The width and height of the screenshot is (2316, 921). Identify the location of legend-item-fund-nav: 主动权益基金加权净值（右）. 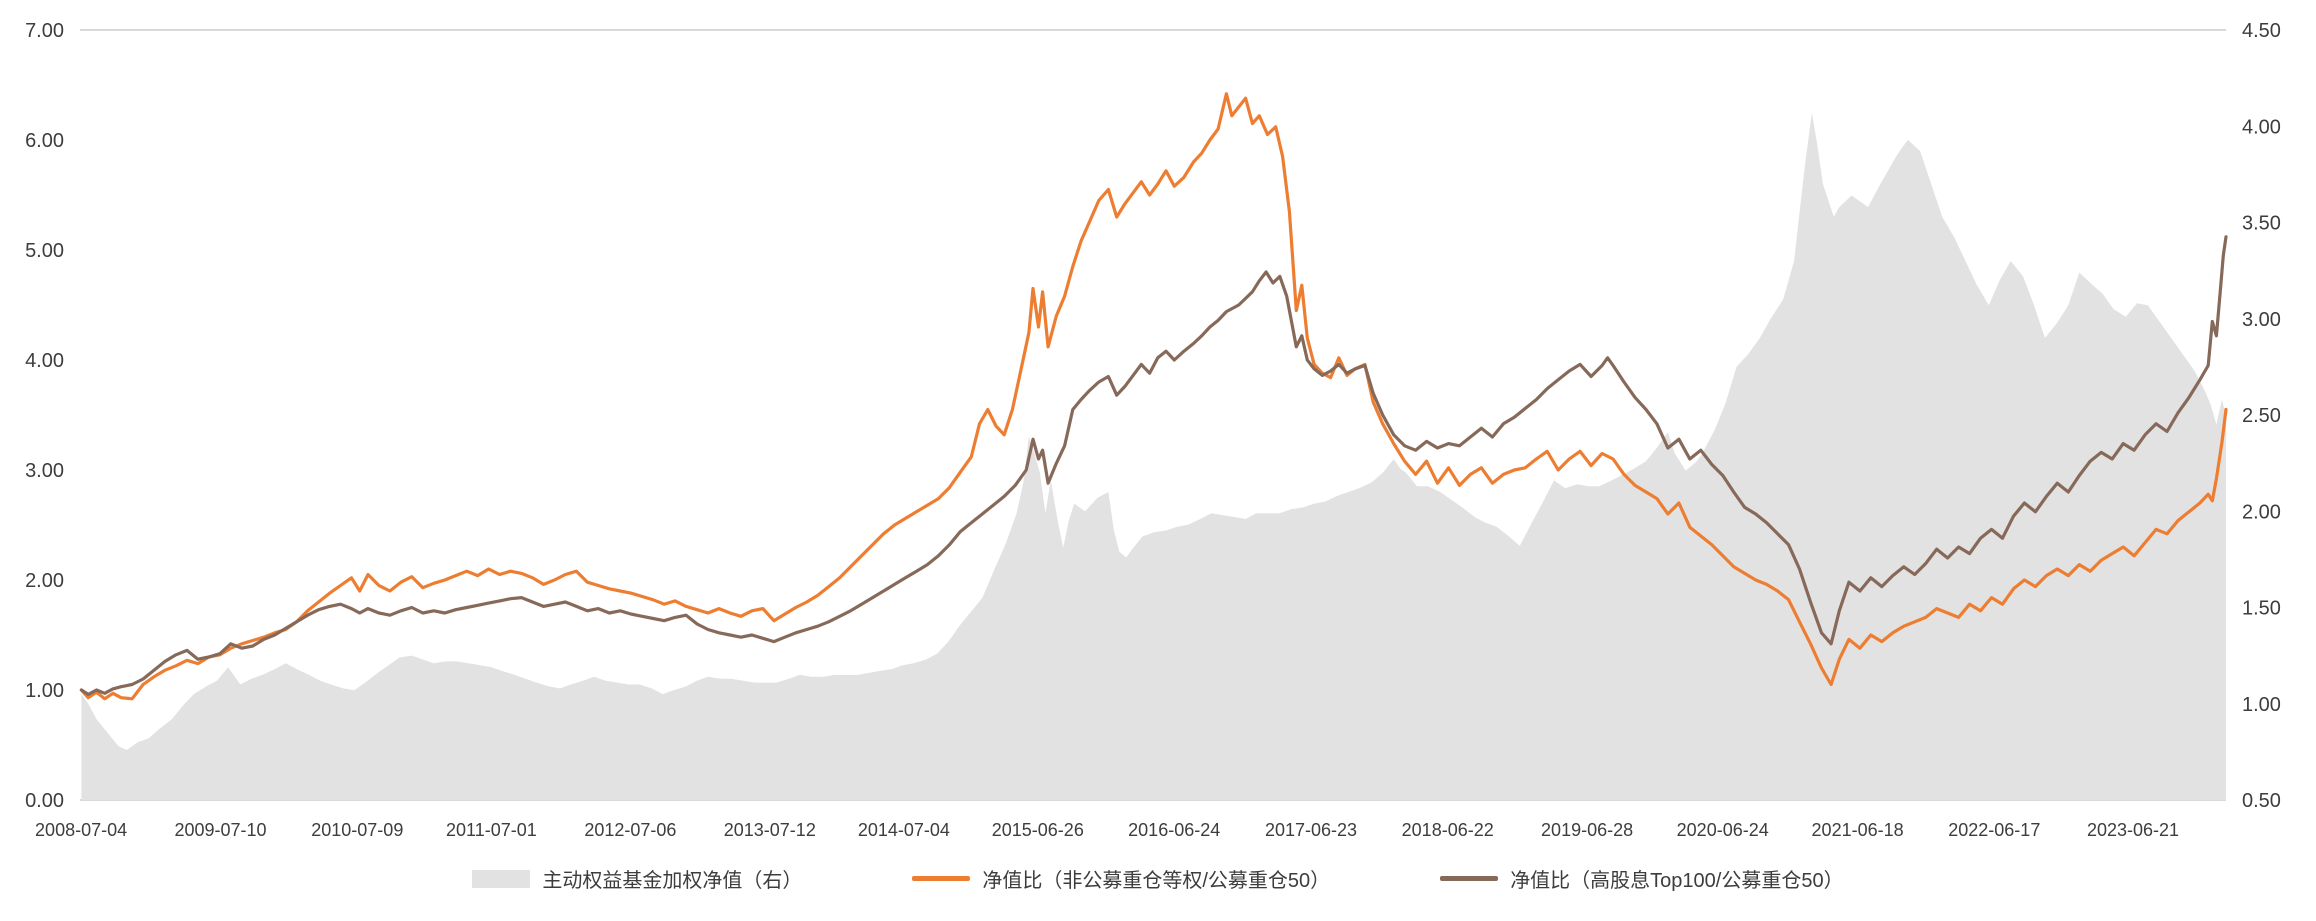
(637, 878).